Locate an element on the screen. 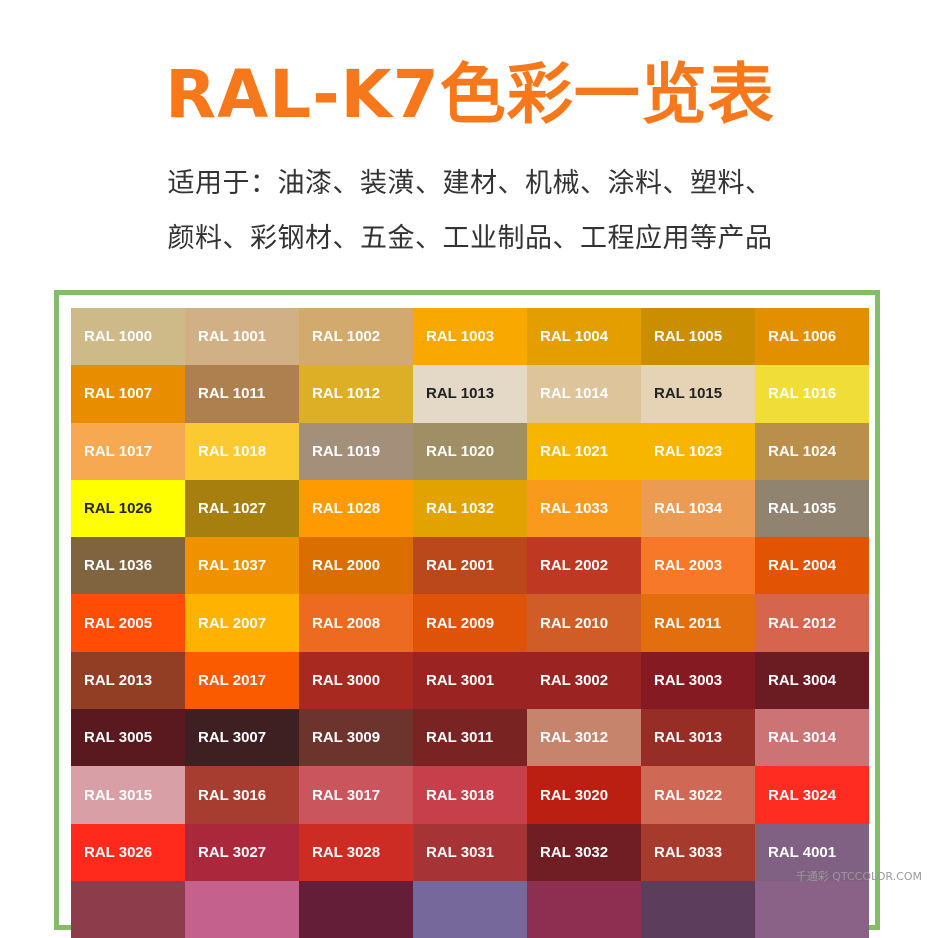 This screenshot has height=938, width=940. color-swatch: RAL 1021 is located at coordinates (584, 451).